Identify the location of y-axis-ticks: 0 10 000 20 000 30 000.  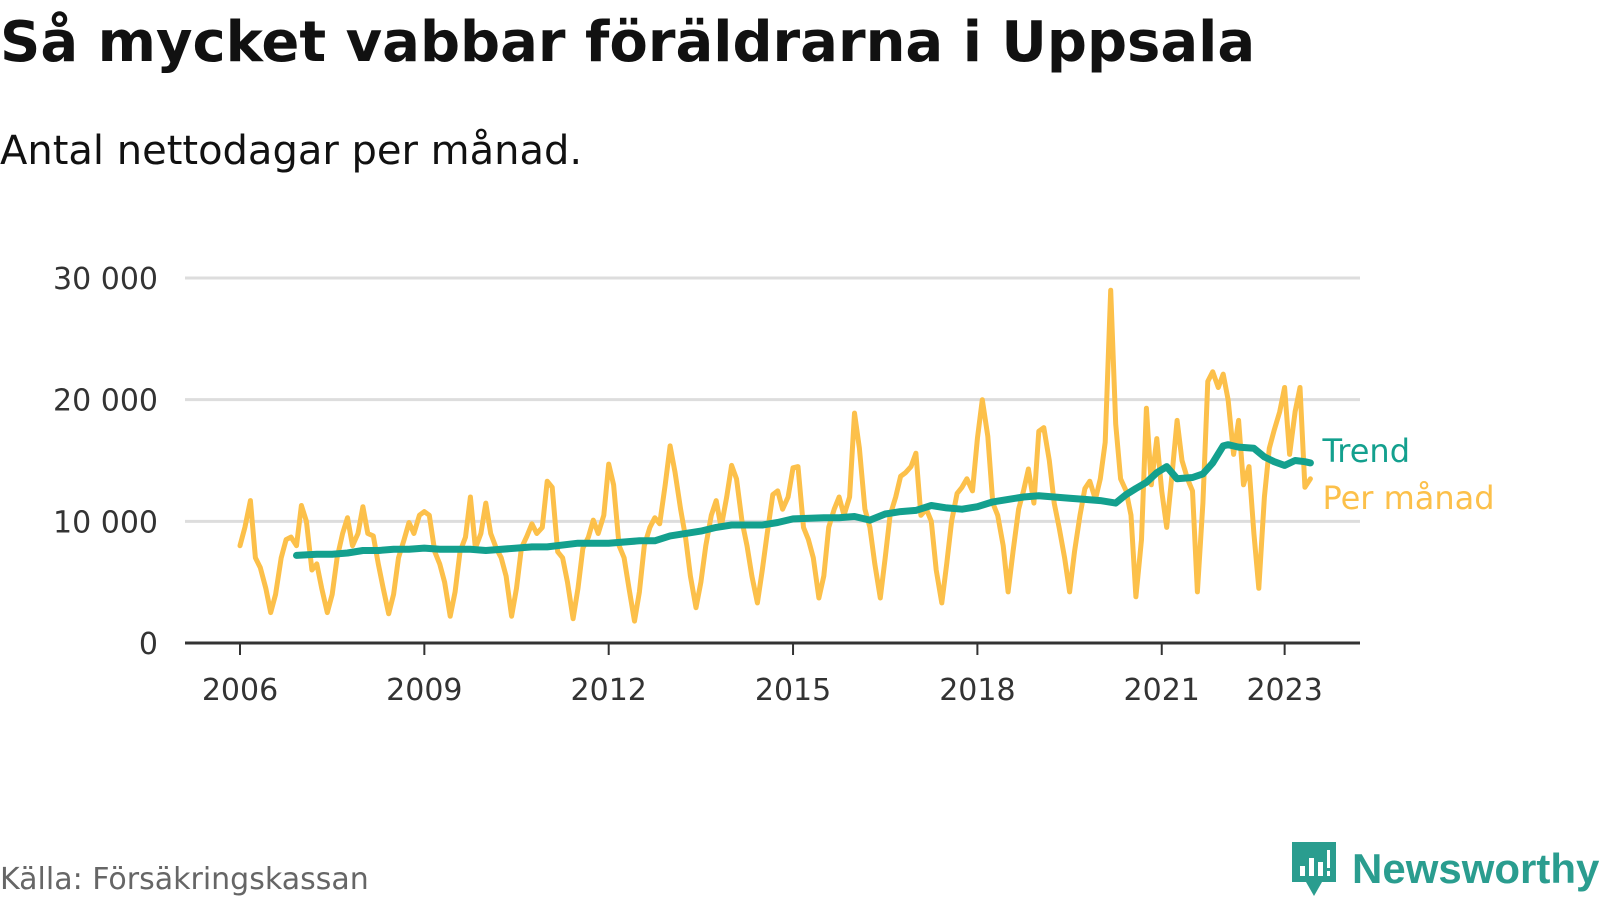
(105, 462).